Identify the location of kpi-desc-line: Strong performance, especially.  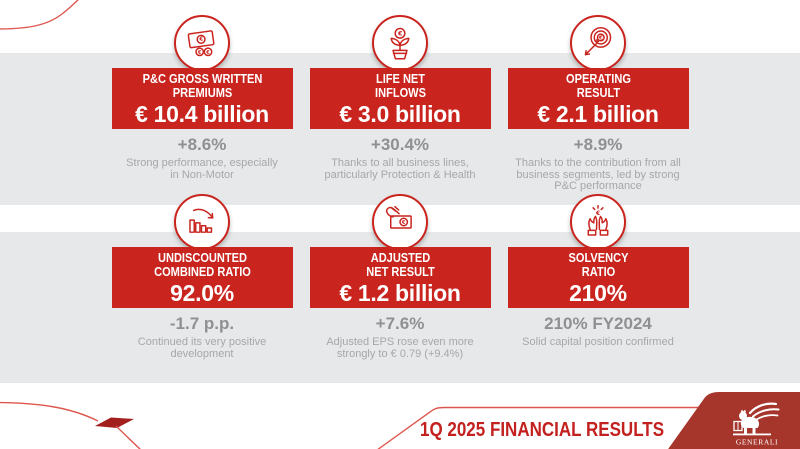
(202, 163).